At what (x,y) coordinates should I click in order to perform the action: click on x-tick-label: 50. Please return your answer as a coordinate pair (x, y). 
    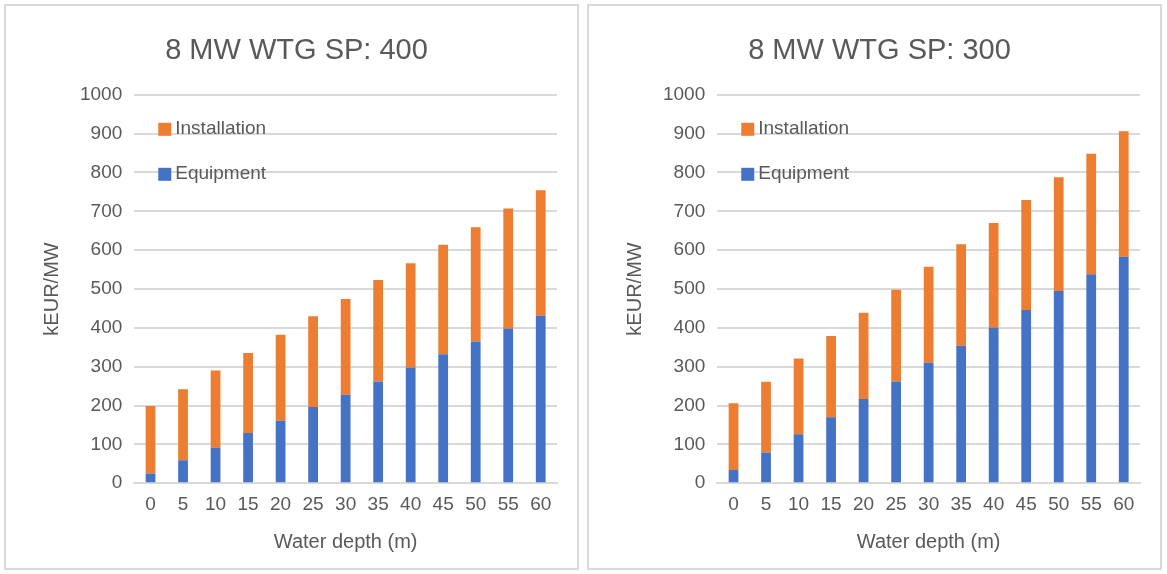
    Looking at the image, I should click on (1059, 503).